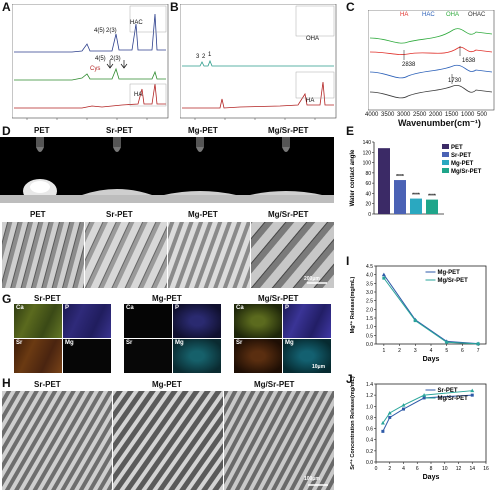  I want to click on h-title-sr: Sr-PET, so click(47, 384).